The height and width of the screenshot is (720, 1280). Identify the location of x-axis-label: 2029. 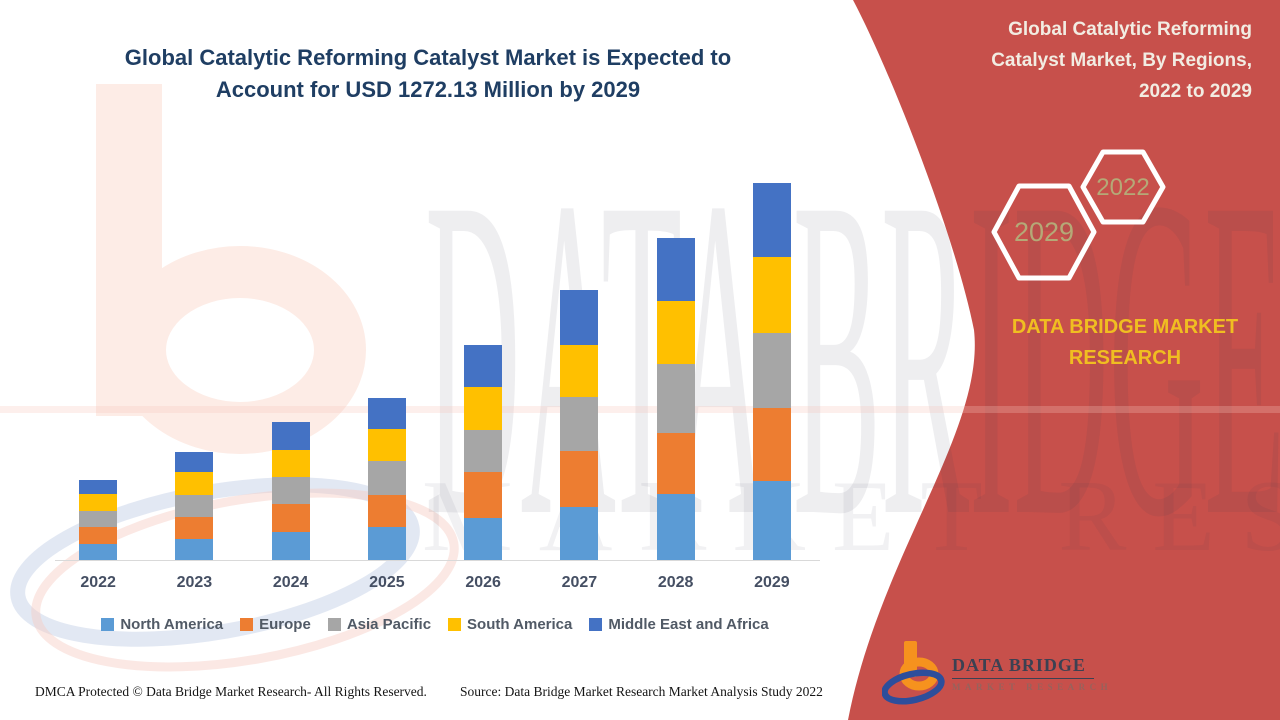
(772, 582).